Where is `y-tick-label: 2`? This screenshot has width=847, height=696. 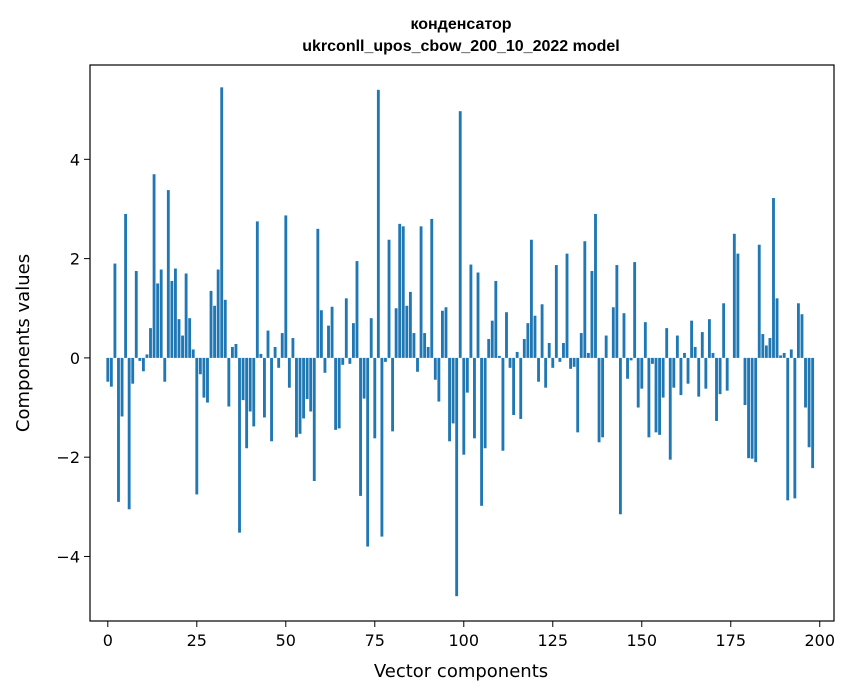
y-tick-label: 2 is located at coordinates (75, 259).